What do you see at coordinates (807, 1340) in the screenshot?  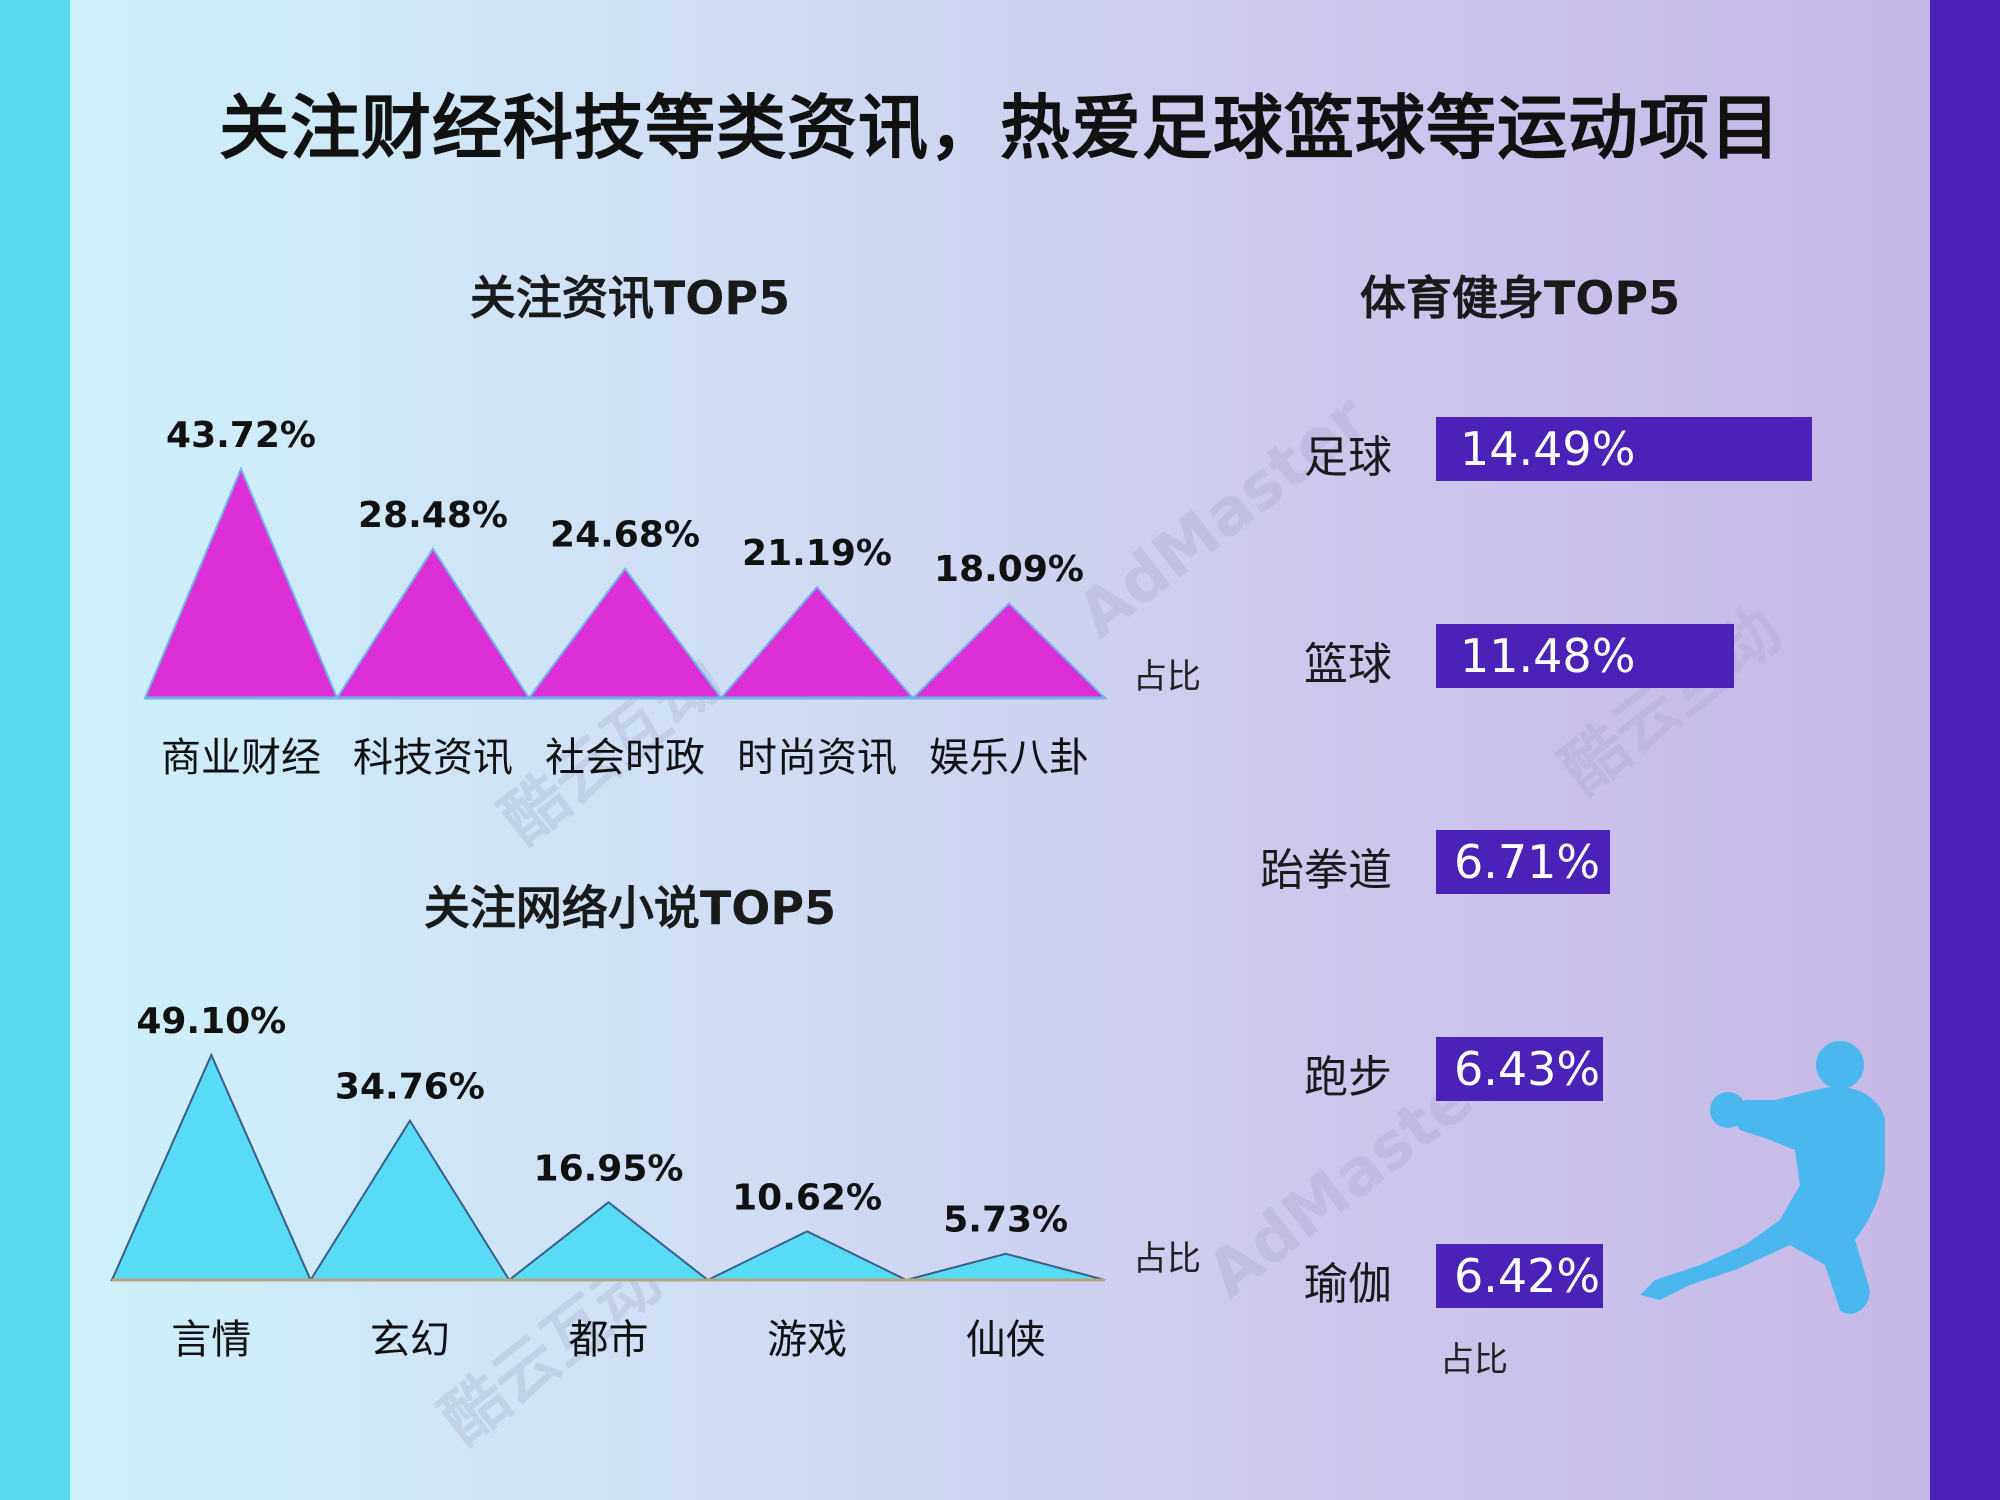 I see `category-label: 游戏` at bounding box center [807, 1340].